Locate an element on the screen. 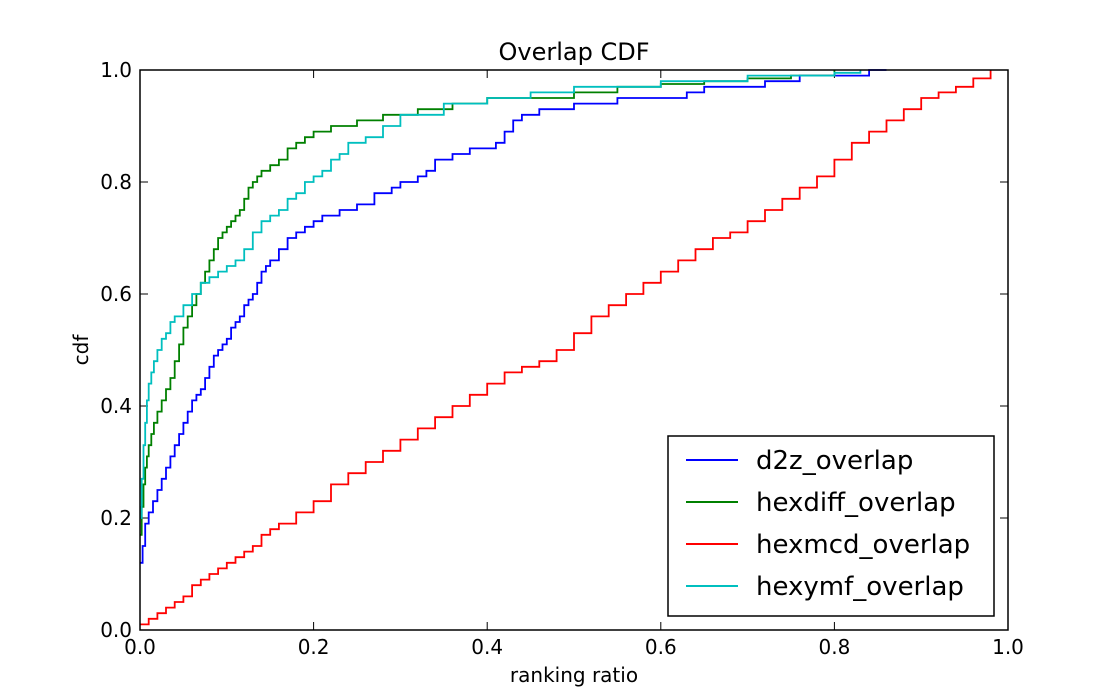  legend-label: d2z_overlap is located at coordinates (834, 461).